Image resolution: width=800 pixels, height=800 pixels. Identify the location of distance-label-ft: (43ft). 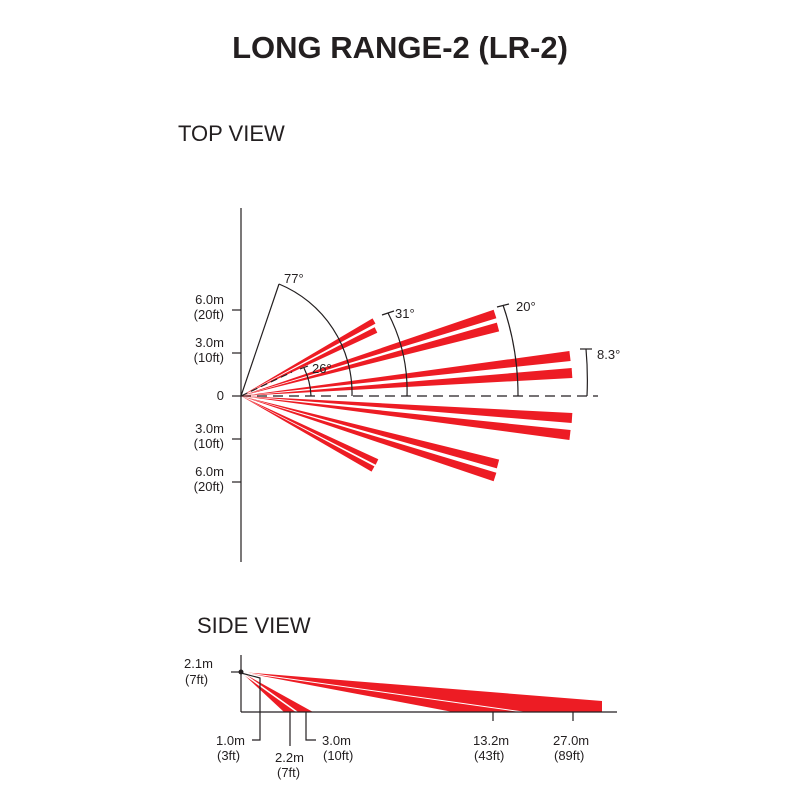
(489, 755).